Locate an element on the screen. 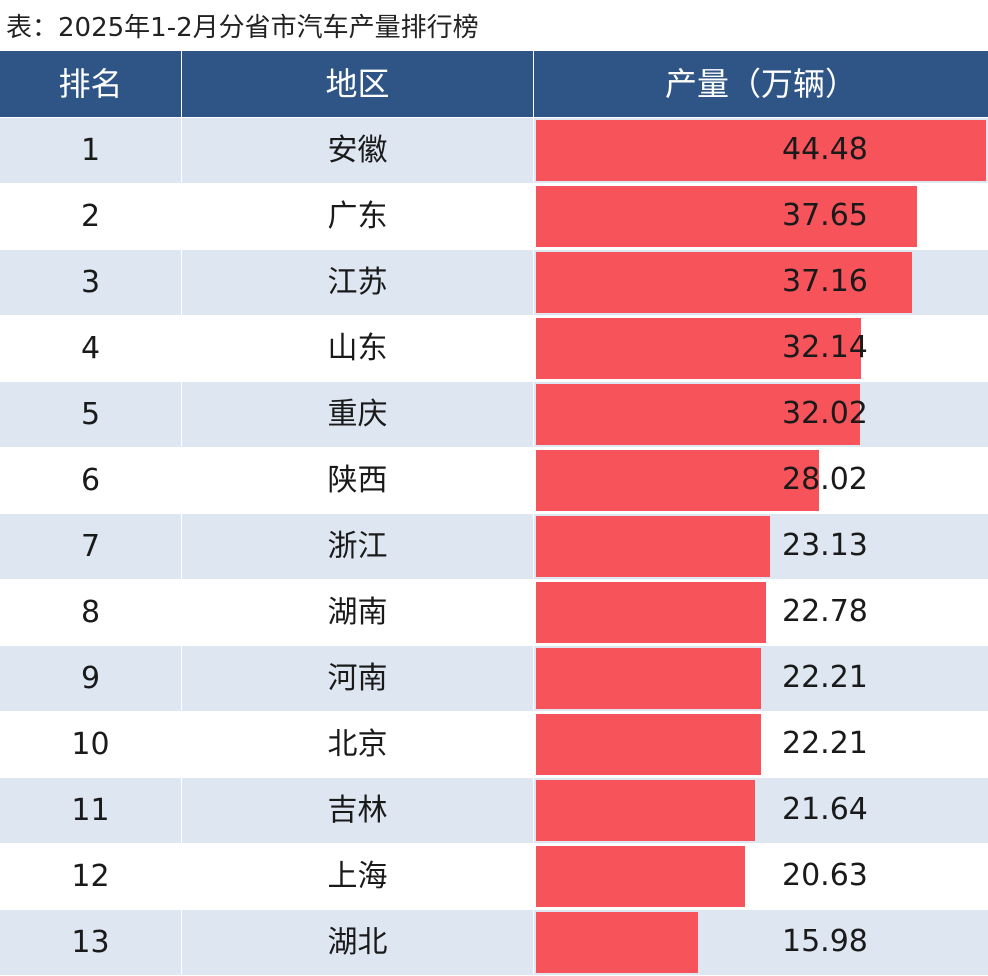 Image resolution: width=988 pixels, height=976 pixels. region-cell: 广东 is located at coordinates (358, 216).